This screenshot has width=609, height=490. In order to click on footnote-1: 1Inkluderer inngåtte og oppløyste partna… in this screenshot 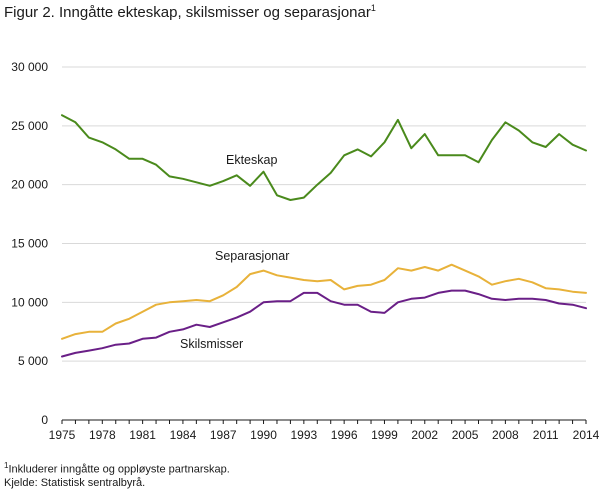, I will do `click(117, 468)`.